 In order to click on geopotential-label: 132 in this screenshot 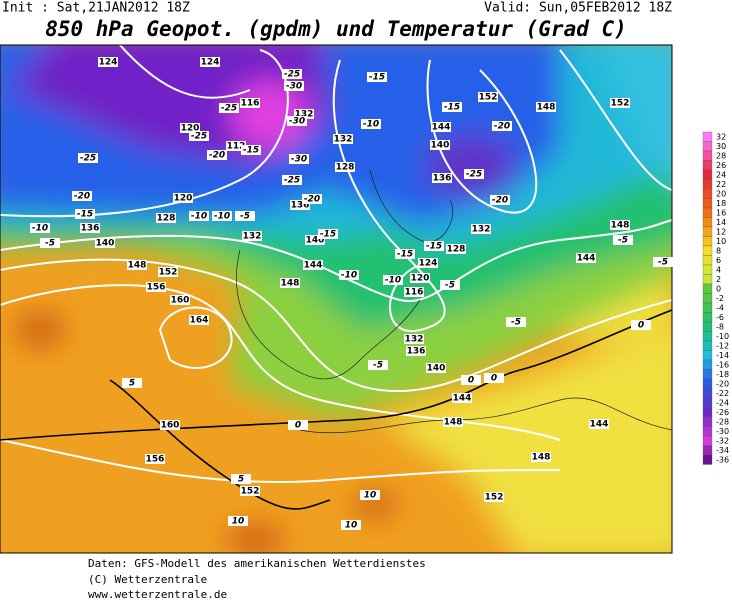, I will do `click(304, 115)`.